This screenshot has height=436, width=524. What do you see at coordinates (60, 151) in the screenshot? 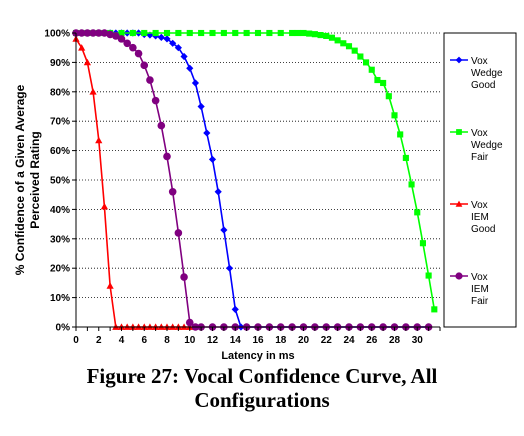
I see `y-tick-label: 60%` at bounding box center [60, 151].